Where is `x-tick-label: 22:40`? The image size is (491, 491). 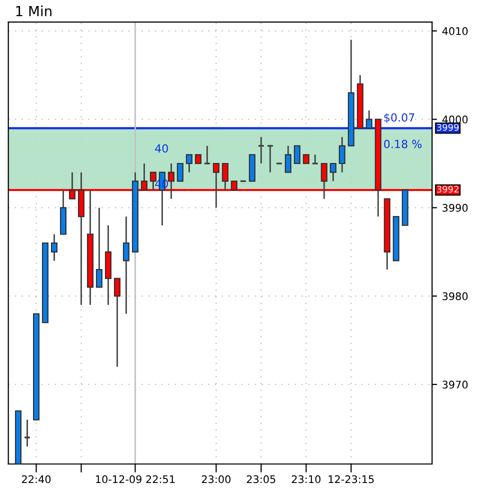
x-tick-label: 22:40 is located at coordinates (36, 479).